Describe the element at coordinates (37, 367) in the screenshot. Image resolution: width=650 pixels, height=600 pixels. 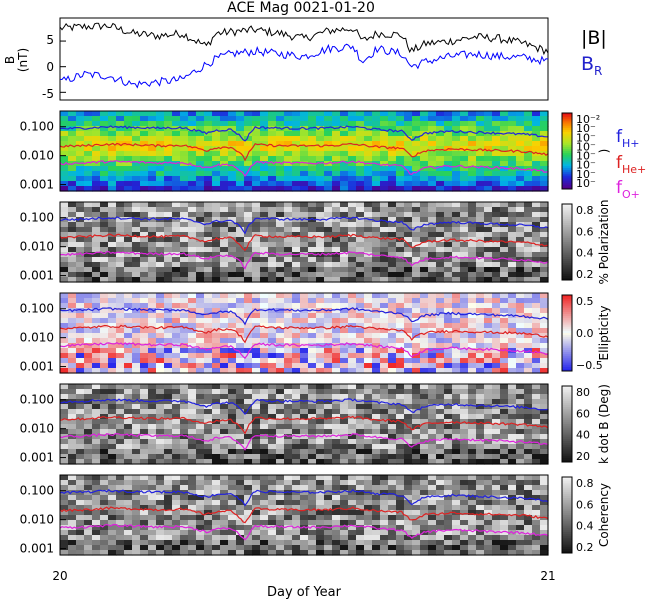
I see `ytick-label: 0.001` at that location.